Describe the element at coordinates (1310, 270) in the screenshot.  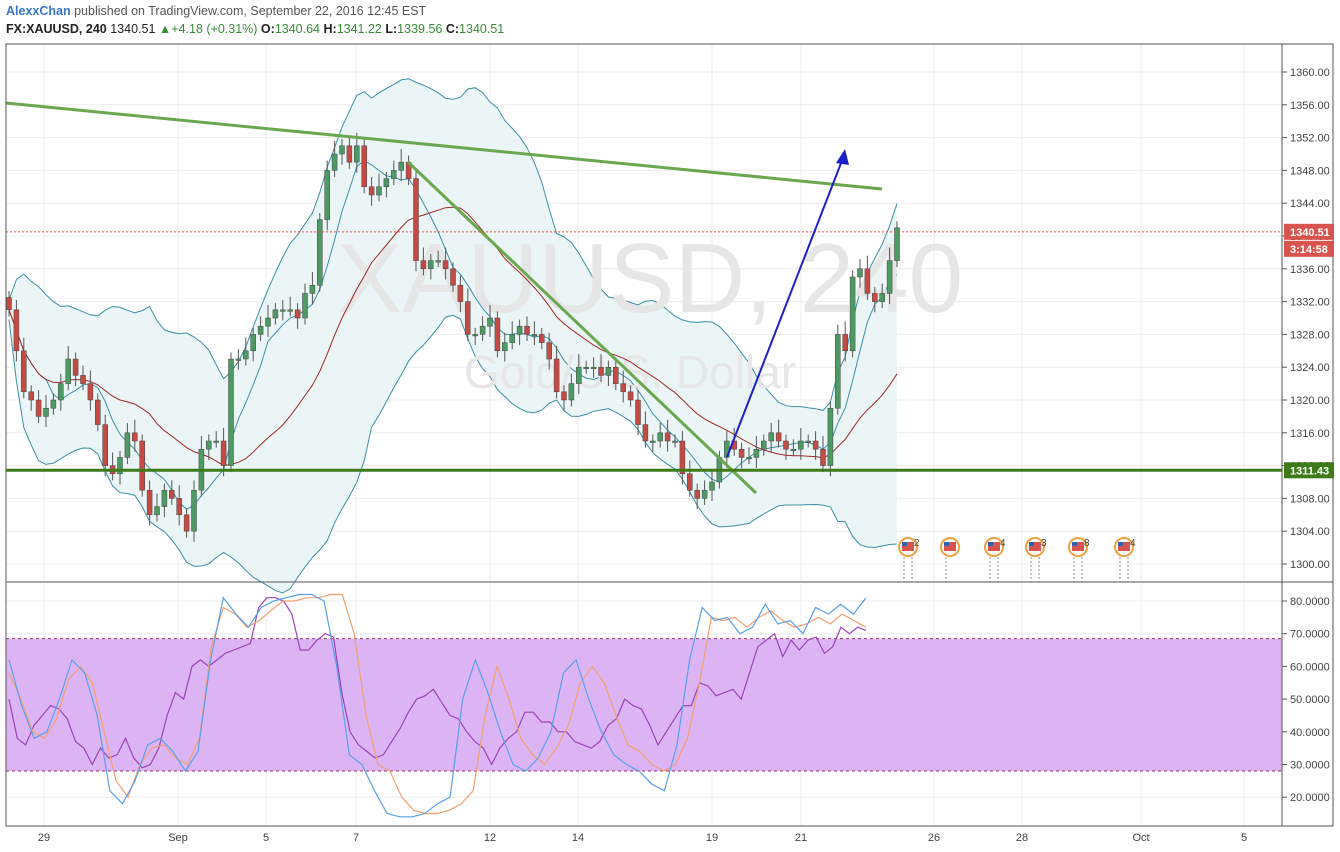
I see `y-tick-label: 1336.00` at that location.